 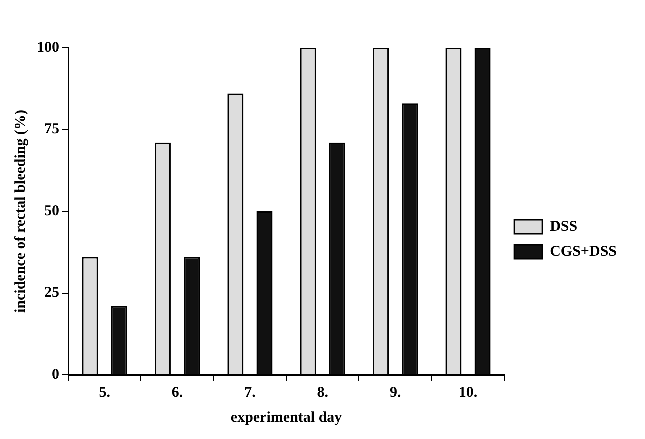 I want to click on y-tick-label: 50, so click(x=52, y=211).